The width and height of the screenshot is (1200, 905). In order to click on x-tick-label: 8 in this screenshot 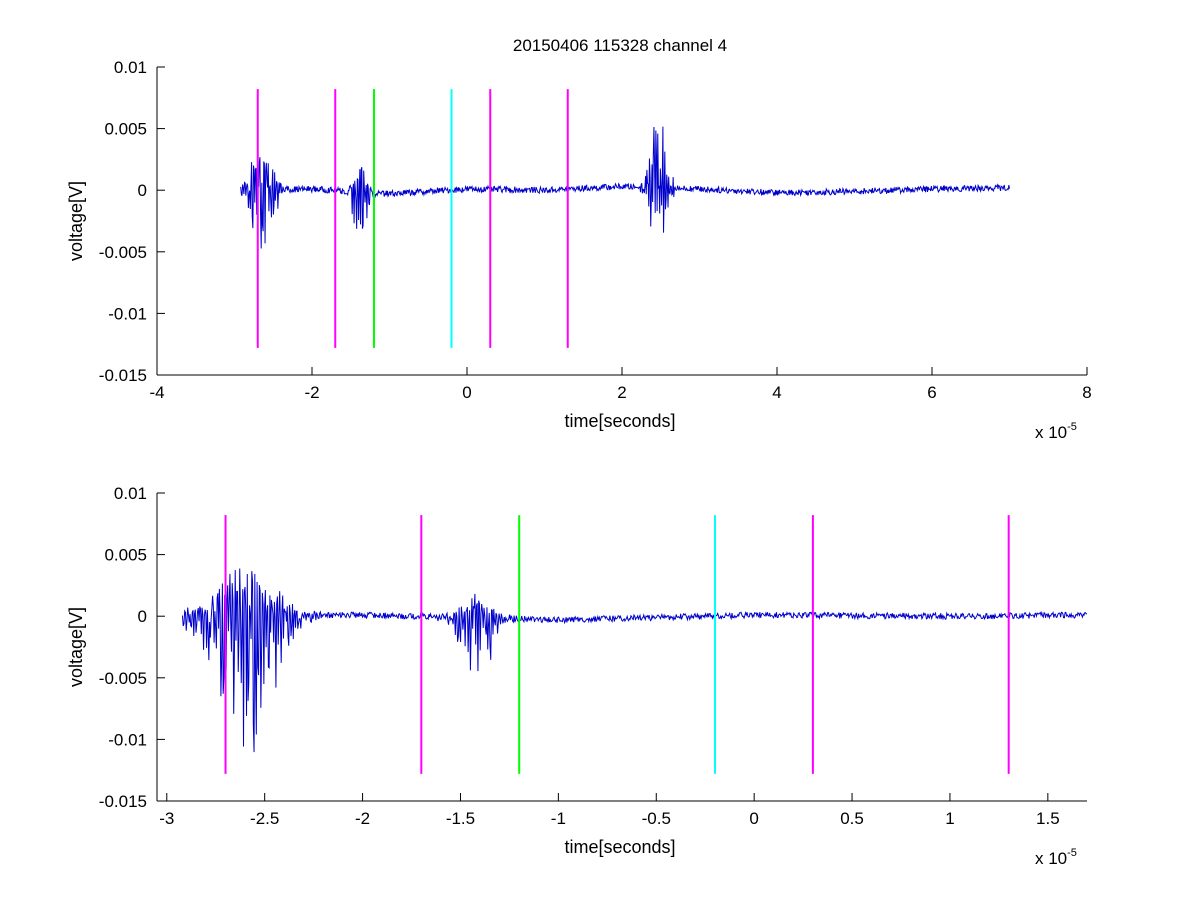, I will do `click(1086, 392)`.